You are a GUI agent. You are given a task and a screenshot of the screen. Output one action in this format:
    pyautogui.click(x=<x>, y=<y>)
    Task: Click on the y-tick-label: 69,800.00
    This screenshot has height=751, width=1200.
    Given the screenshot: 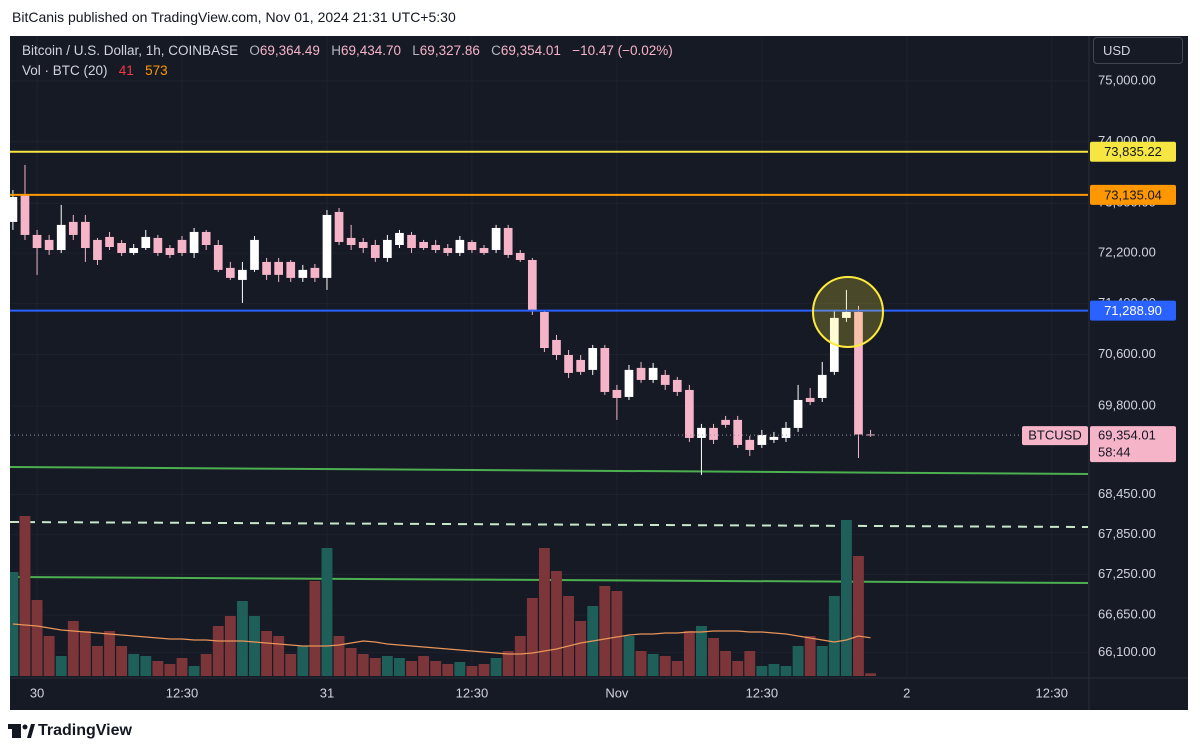 What is the action you would take?
    pyautogui.click(x=1127, y=405)
    